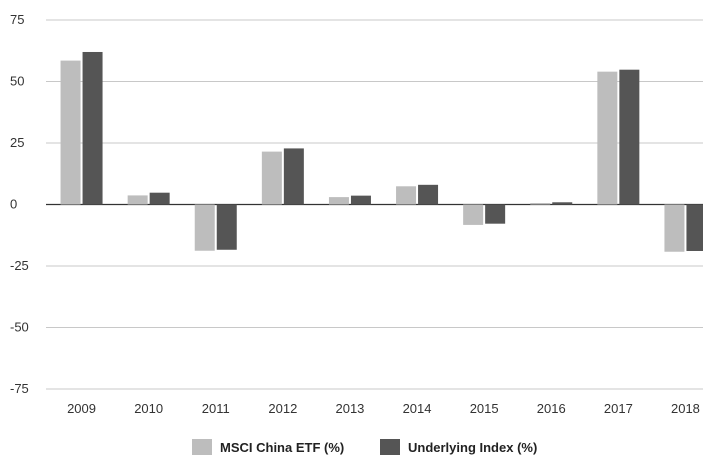 This screenshot has width=703, height=463. I want to click on y-tick-label: -75, so click(19, 388).